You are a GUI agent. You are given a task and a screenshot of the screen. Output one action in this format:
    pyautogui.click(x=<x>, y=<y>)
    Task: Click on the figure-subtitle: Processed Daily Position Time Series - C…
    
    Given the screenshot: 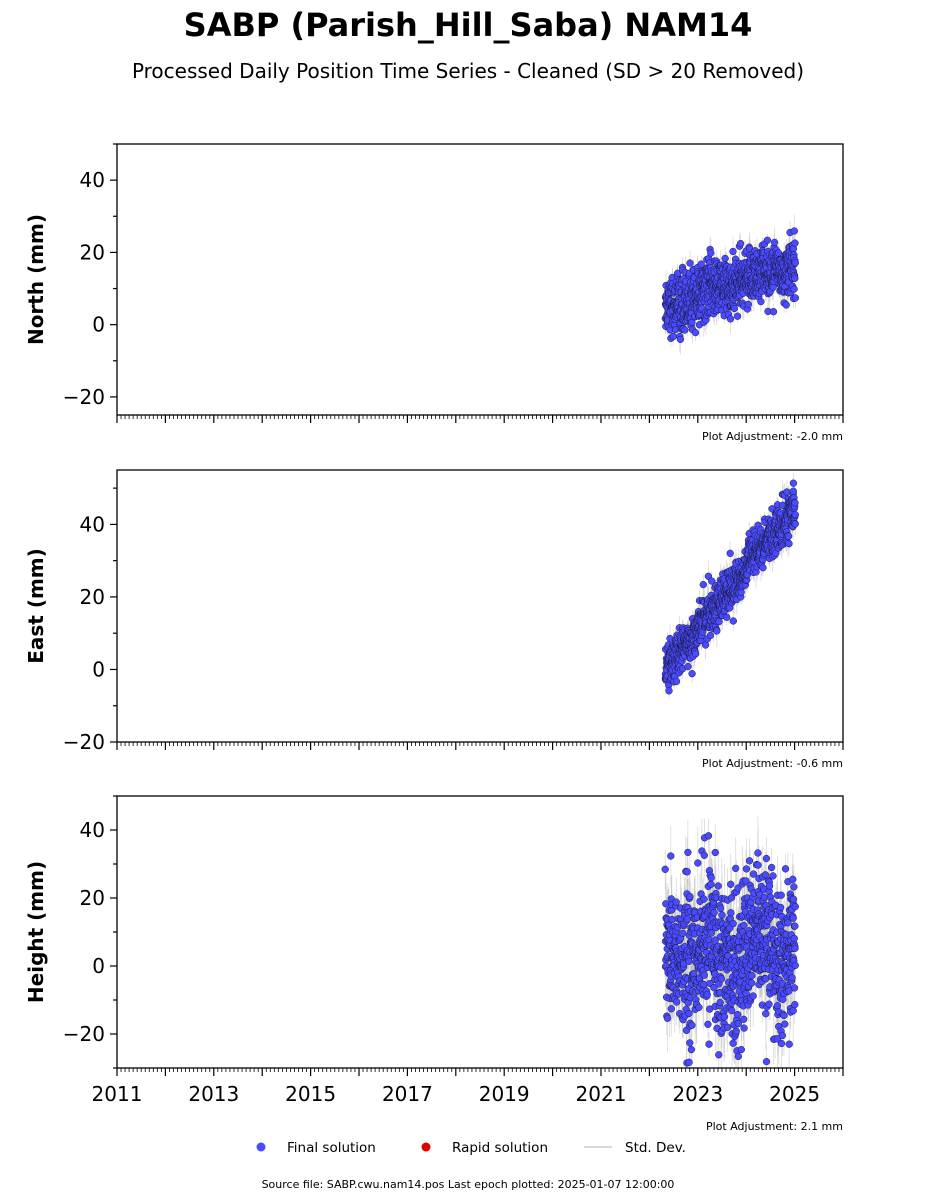 What is the action you would take?
    pyautogui.click(x=468, y=71)
    